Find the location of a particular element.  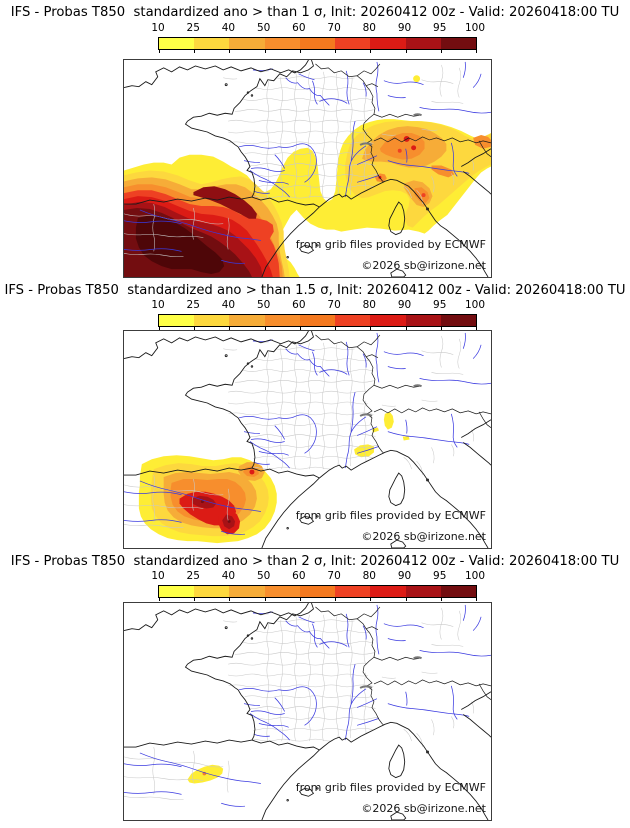

tick-label: 100 is located at coordinates (475, 305).